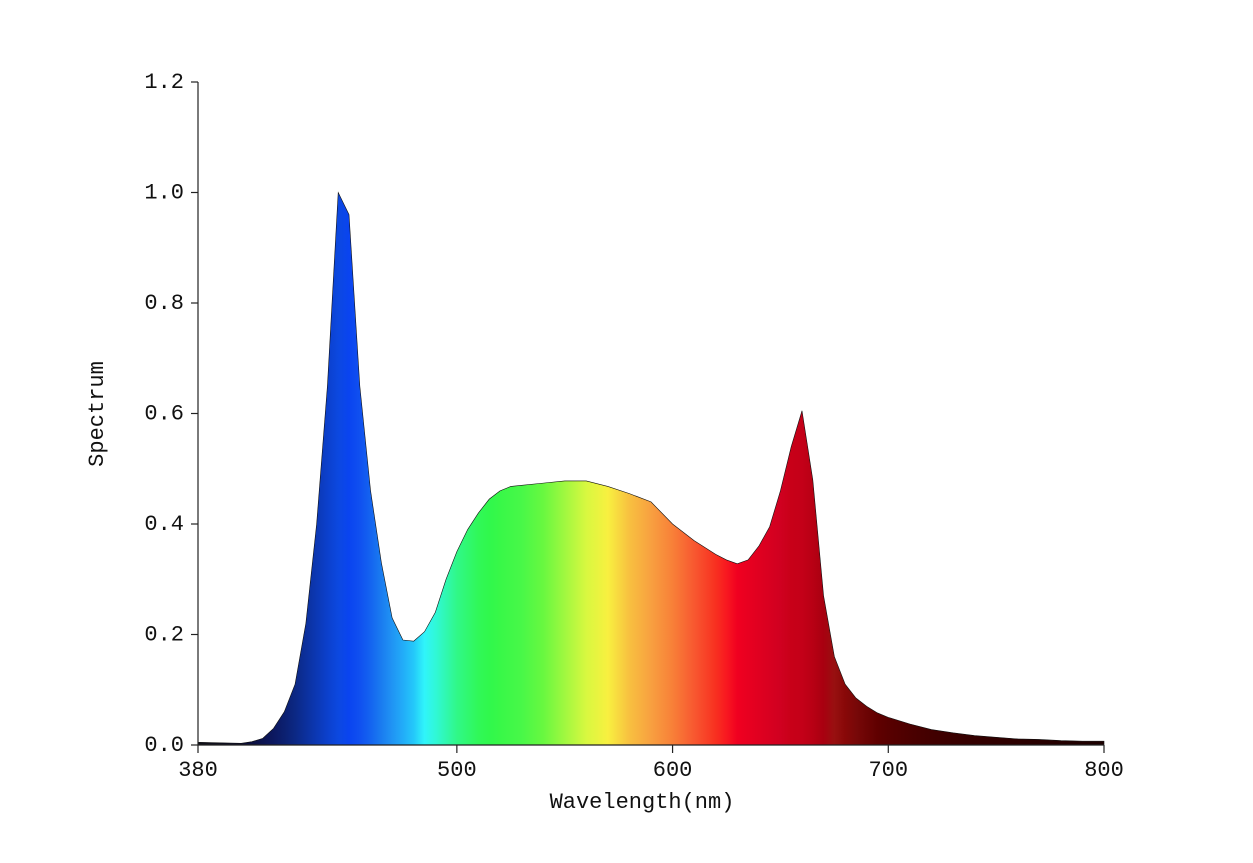 This screenshot has height=863, width=1253. I want to click on x-tick-label: 500, so click(457, 770).